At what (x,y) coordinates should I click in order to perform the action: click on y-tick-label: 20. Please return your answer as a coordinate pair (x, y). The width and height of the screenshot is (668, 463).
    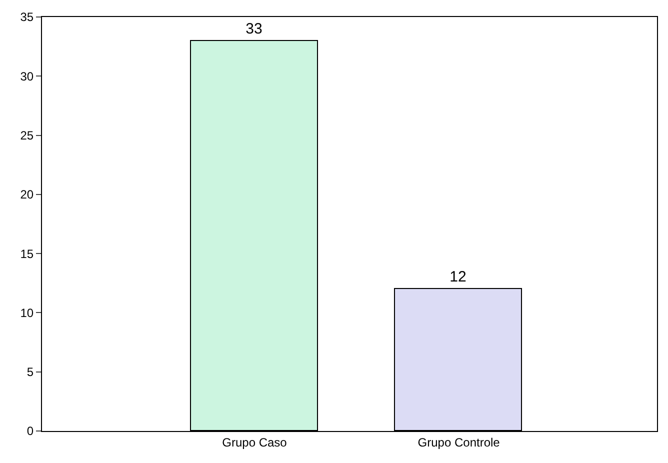
    Looking at the image, I should click on (27, 195).